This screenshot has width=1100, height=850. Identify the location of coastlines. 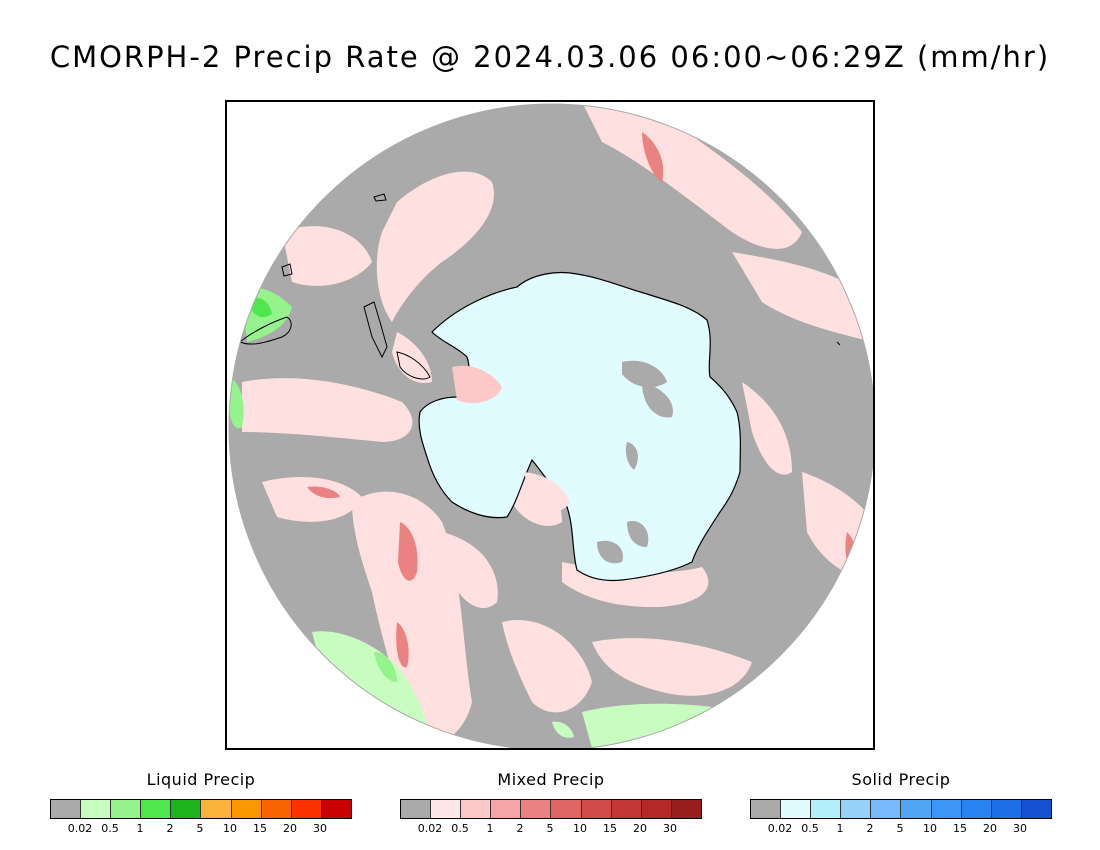
(540, 286).